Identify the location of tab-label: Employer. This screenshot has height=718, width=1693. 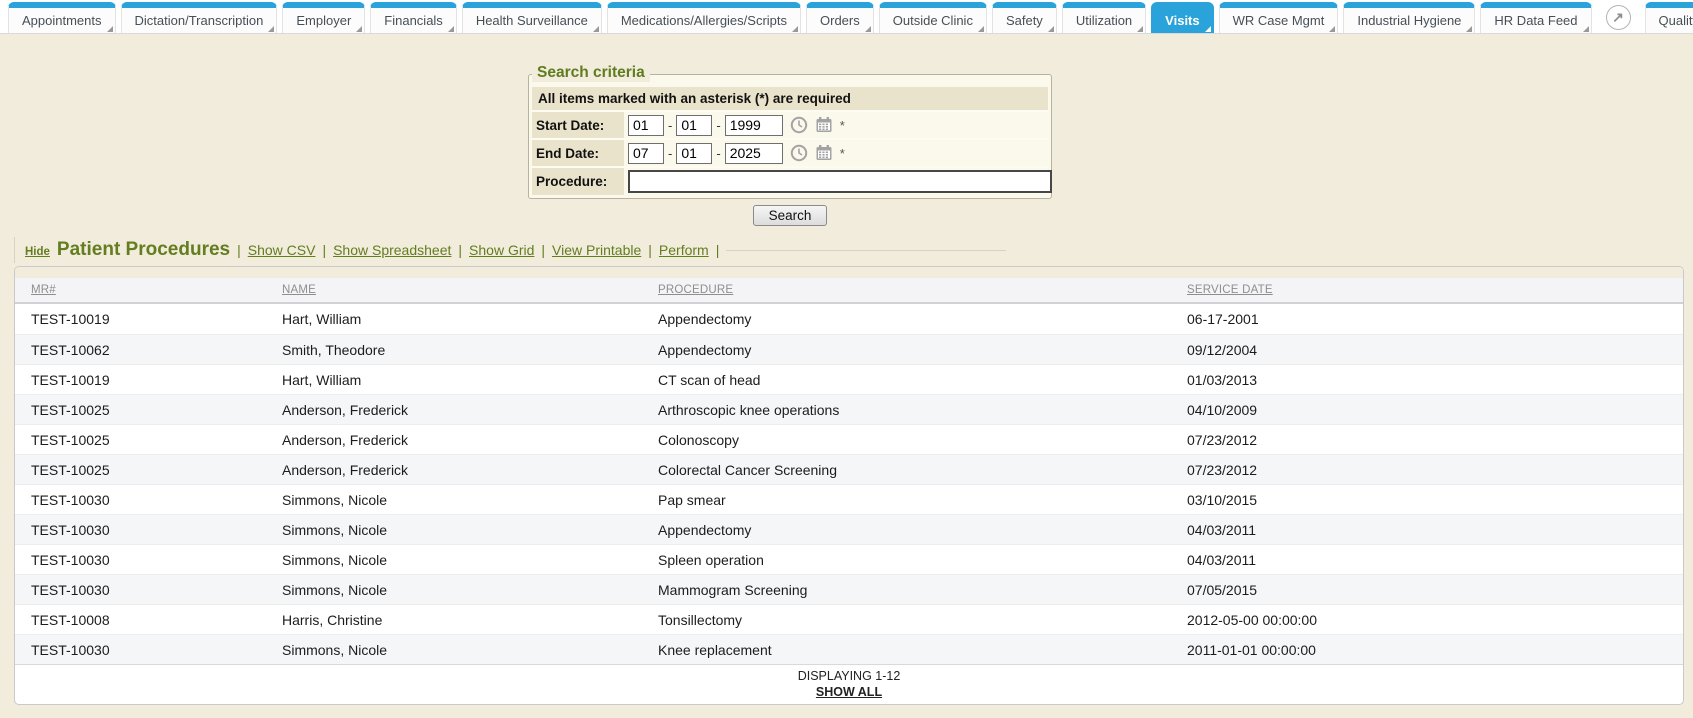
(324, 20).